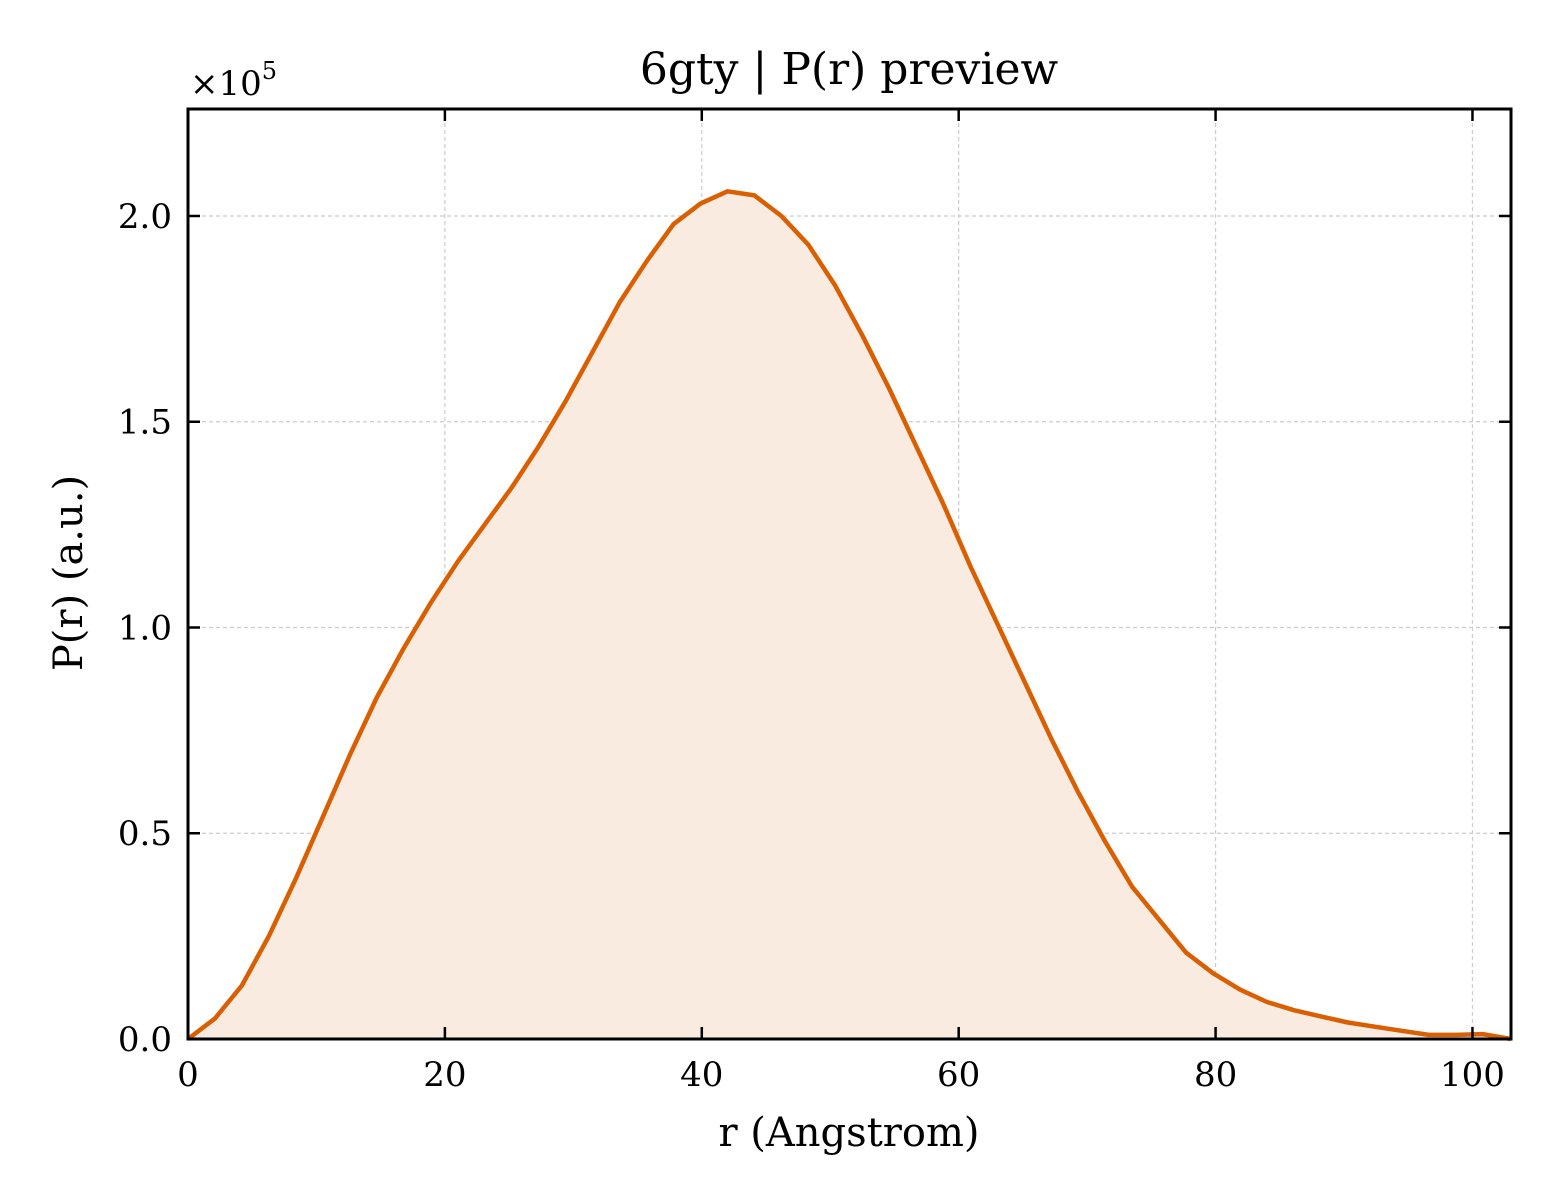  I want to click on y-tick-label: 0.0, so click(145, 1040).